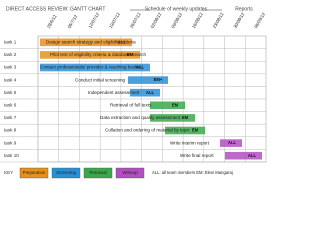 The width and height of the screenshot is (320, 240). What do you see at coordinates (11, 155) in the screenshot?
I see `task-id: task 10` at bounding box center [11, 155].